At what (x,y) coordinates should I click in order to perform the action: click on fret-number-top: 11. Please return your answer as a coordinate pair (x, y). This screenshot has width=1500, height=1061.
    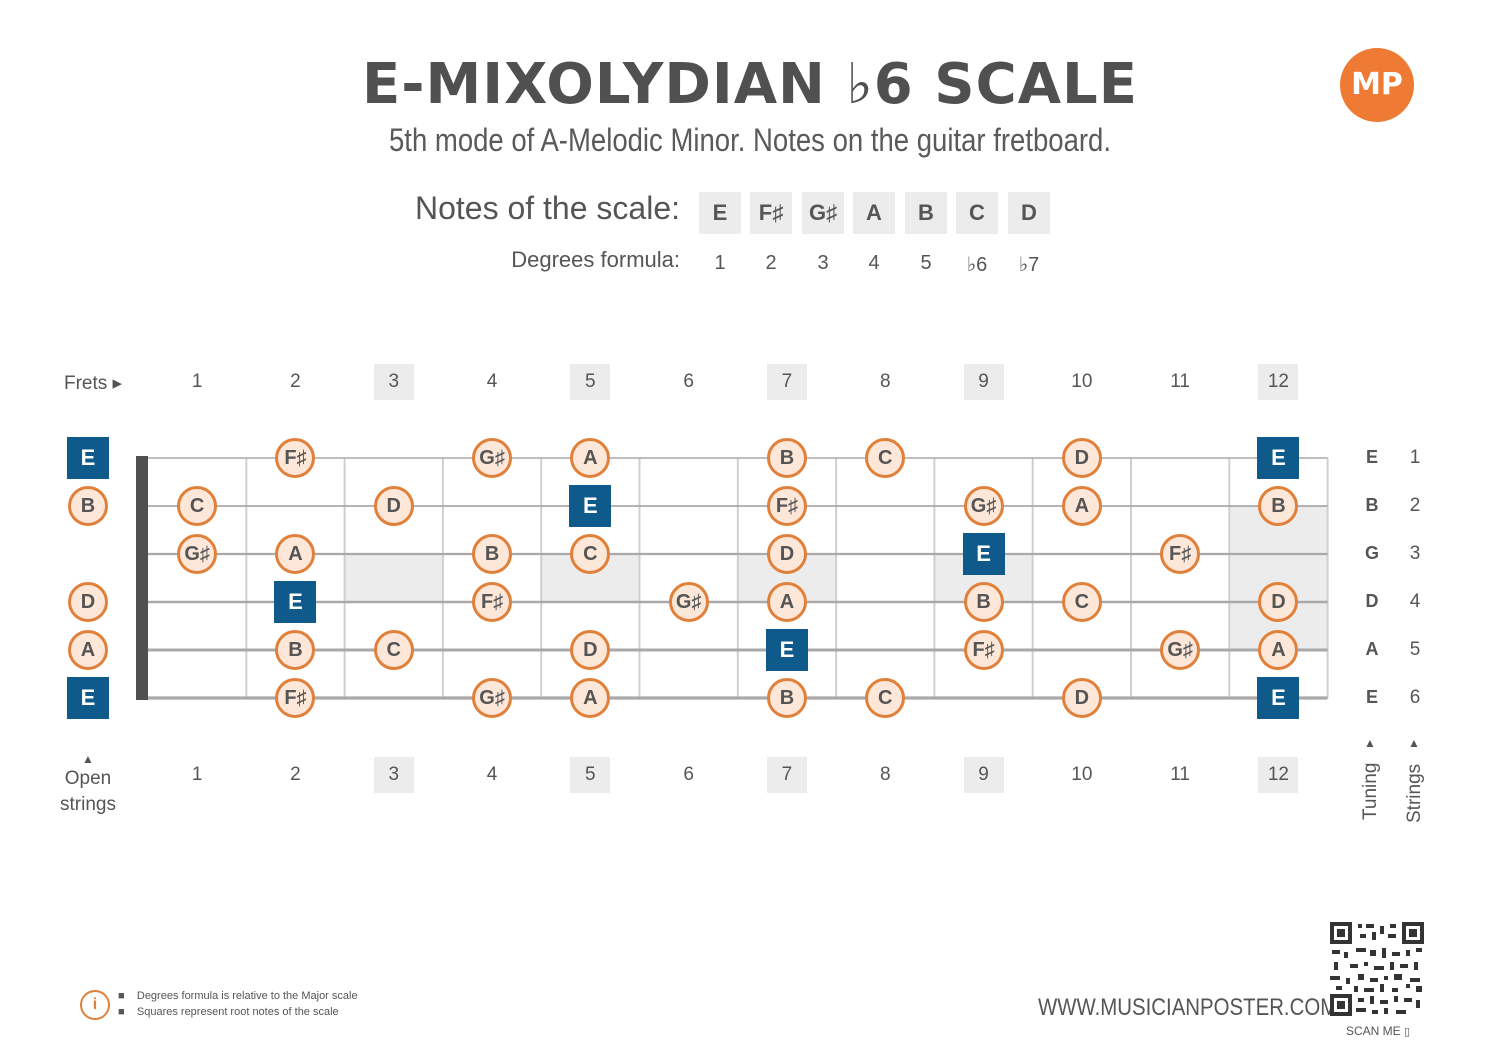
    Looking at the image, I should click on (1180, 381).